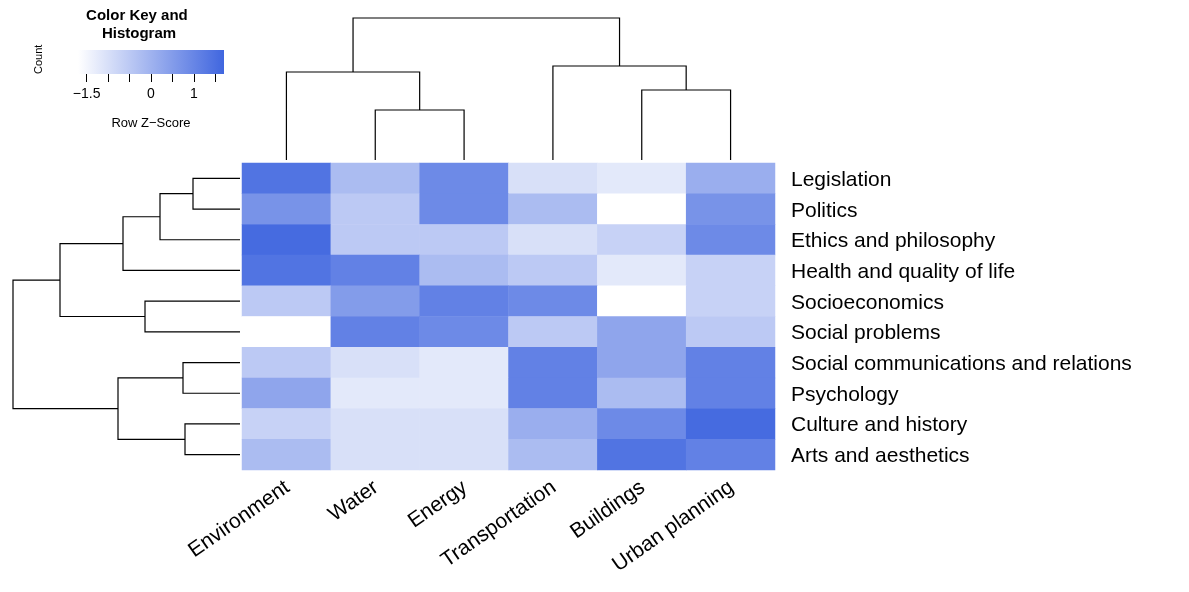 The image size is (1189, 592). What do you see at coordinates (37, 59) in the screenshot?
I see `text: Count` at bounding box center [37, 59].